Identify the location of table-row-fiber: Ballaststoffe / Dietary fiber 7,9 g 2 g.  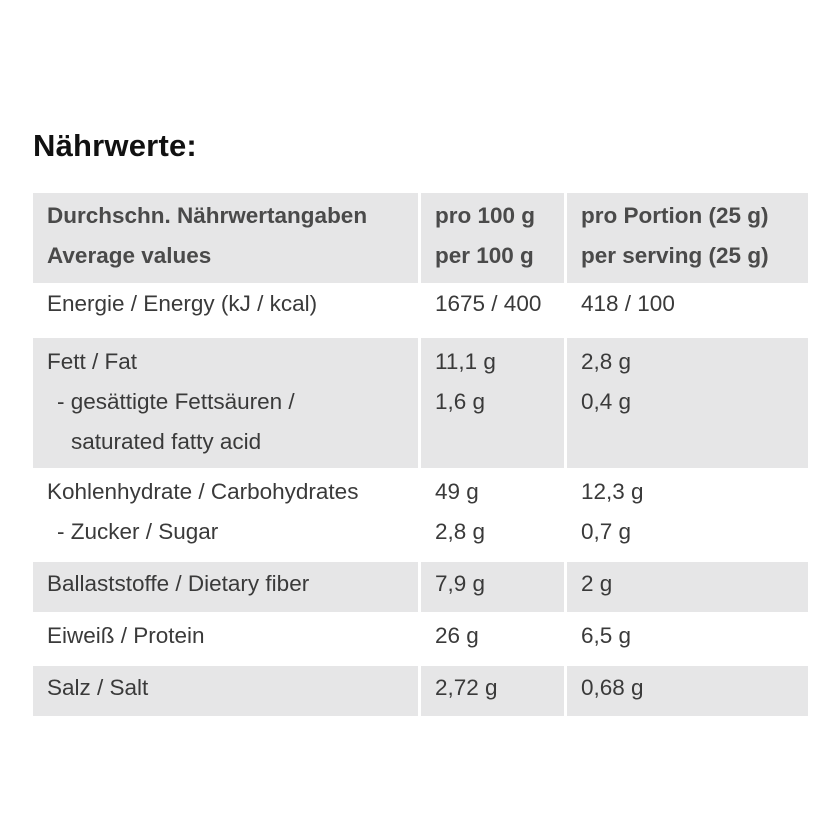
(420, 587).